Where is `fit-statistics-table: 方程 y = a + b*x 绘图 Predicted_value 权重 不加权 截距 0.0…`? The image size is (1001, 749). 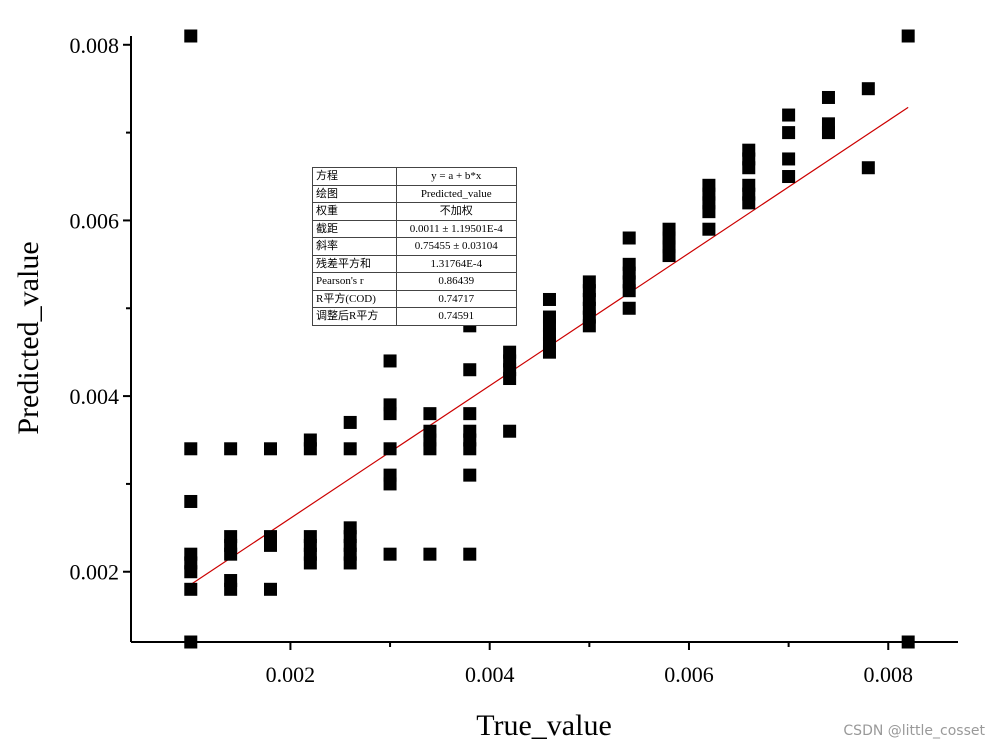
fit-statistics-table: 方程 y = a + b*x 绘图 Predicted_value 权重 不加权 截距 0.0… is located at coordinates (415, 246).